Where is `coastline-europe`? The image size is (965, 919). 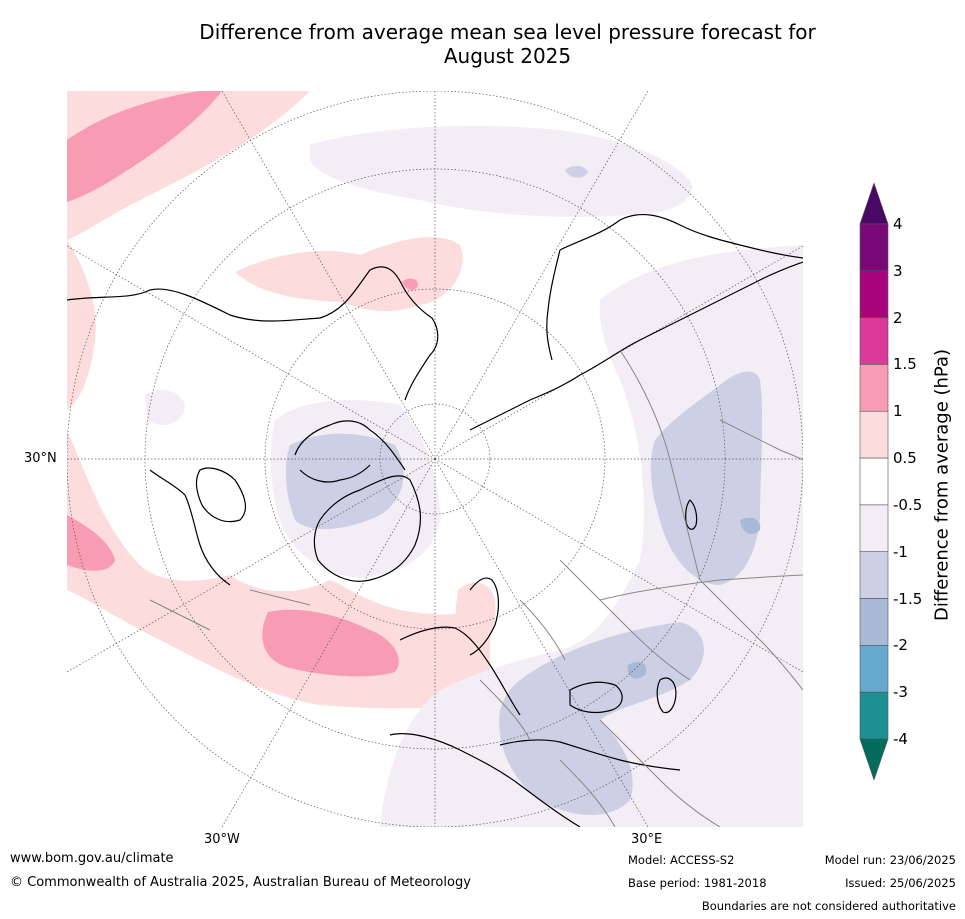 coastline-europe is located at coordinates (485, 726).